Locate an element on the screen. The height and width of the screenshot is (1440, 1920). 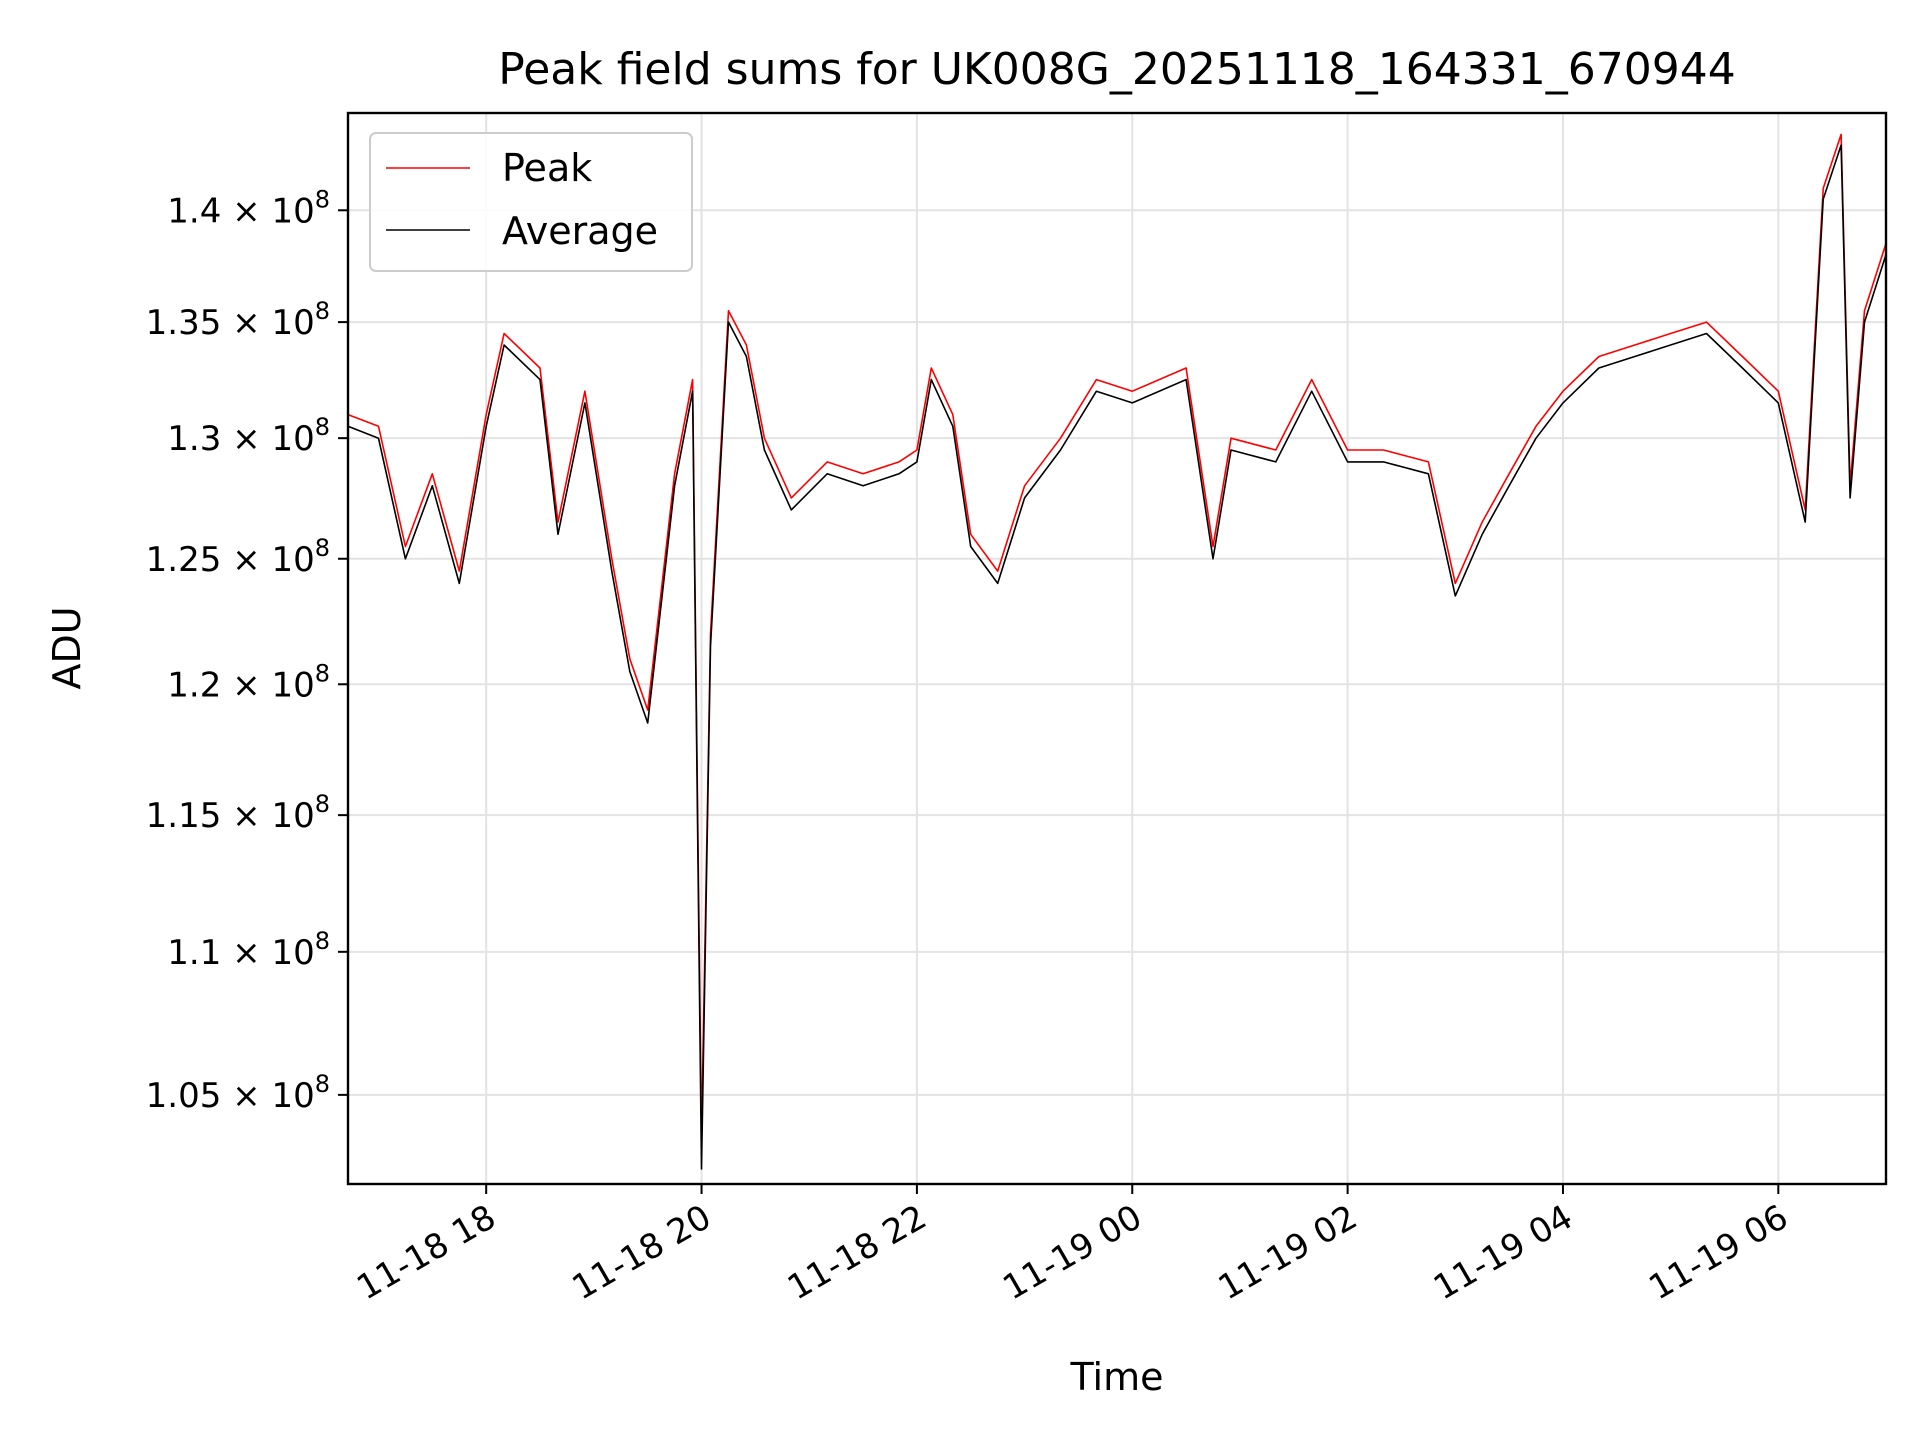
y-tick-label: 1.2 × 108 is located at coordinates (248, 682).